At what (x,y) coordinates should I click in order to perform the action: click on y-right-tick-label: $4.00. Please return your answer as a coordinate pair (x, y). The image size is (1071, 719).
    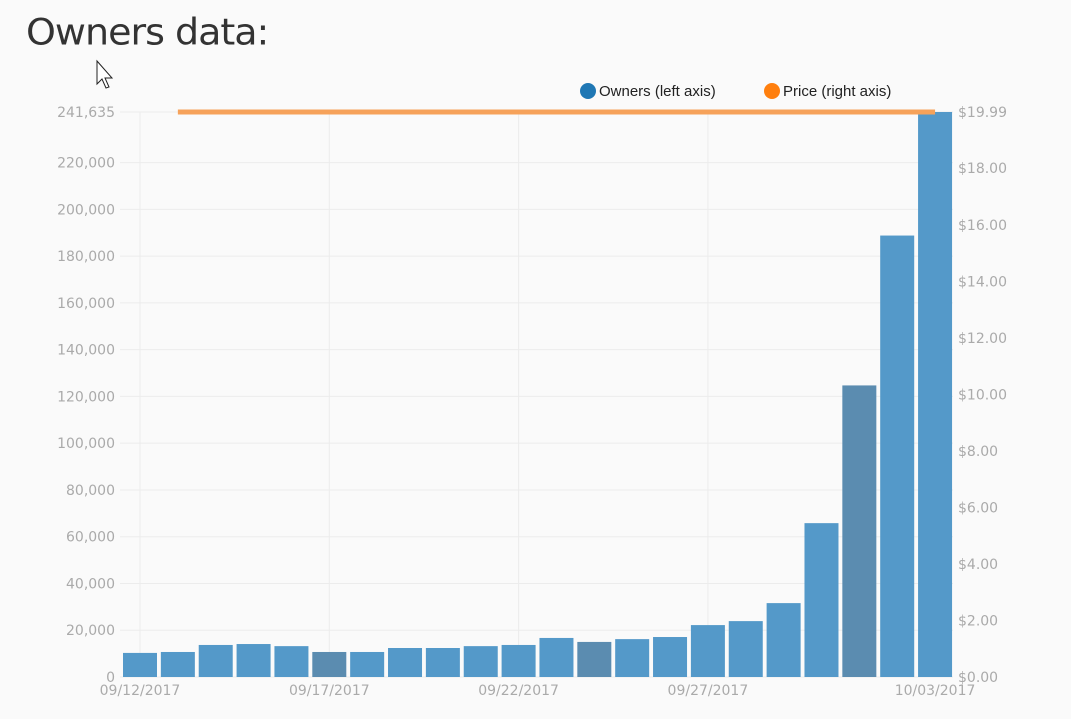
    Looking at the image, I should click on (978, 565).